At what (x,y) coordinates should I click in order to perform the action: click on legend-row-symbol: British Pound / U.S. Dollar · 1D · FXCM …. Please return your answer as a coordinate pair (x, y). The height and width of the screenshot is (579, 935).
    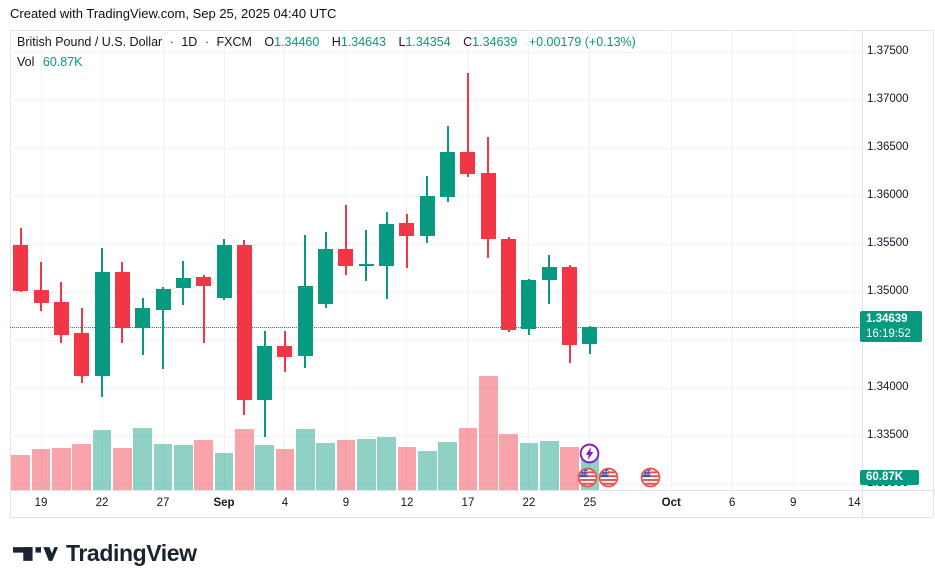
    Looking at the image, I should click on (326, 43).